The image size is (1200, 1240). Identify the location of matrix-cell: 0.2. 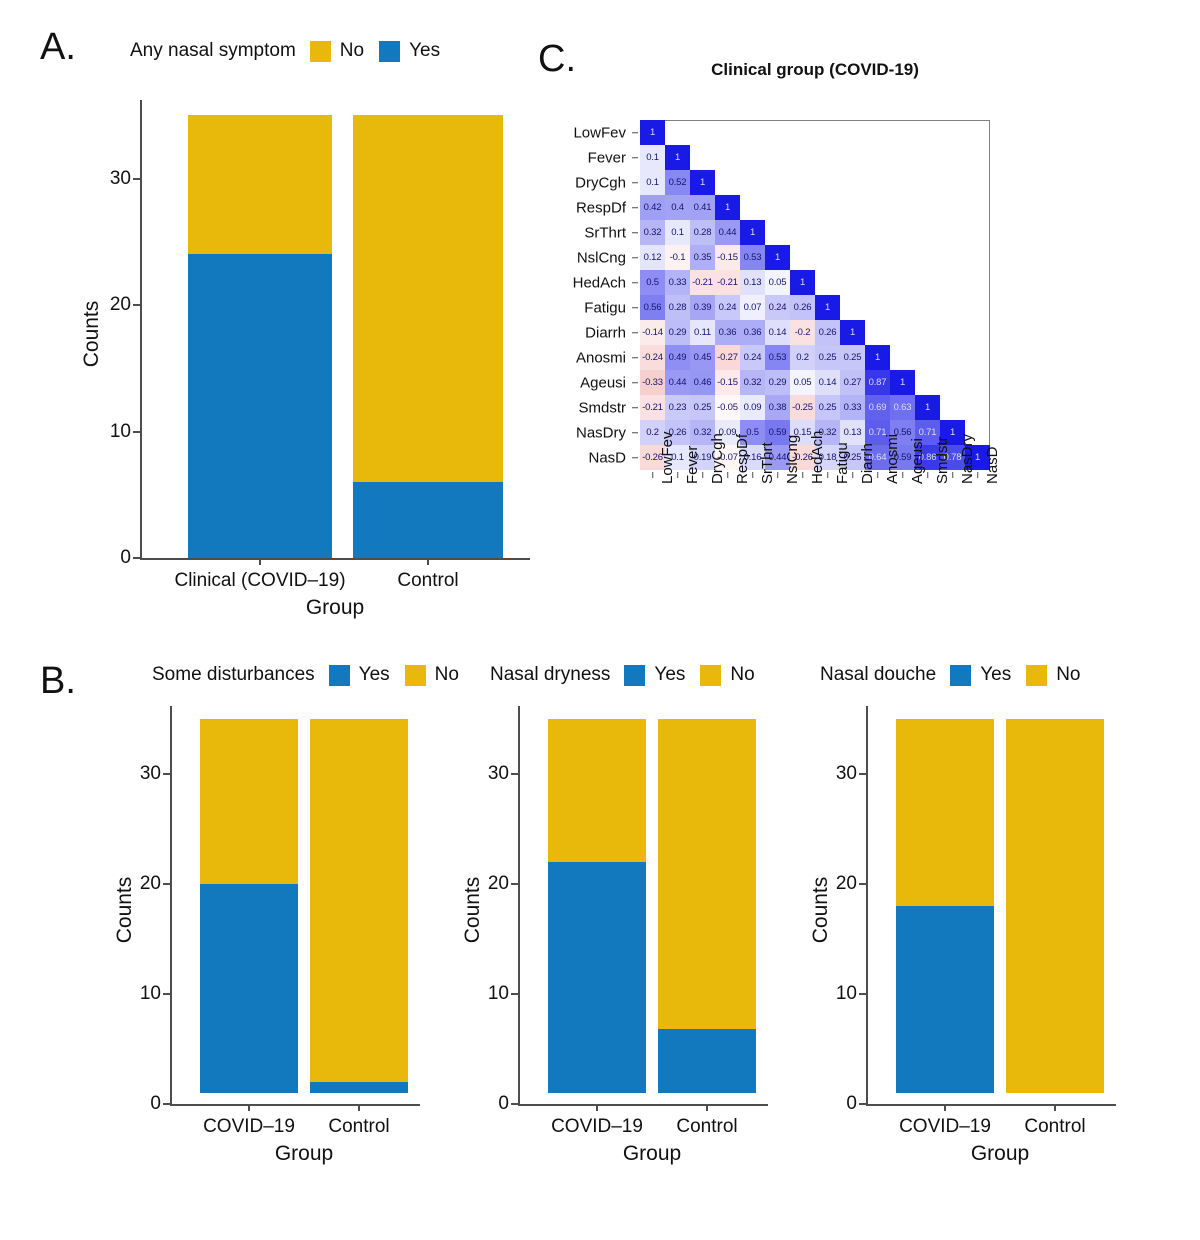
(652, 432).